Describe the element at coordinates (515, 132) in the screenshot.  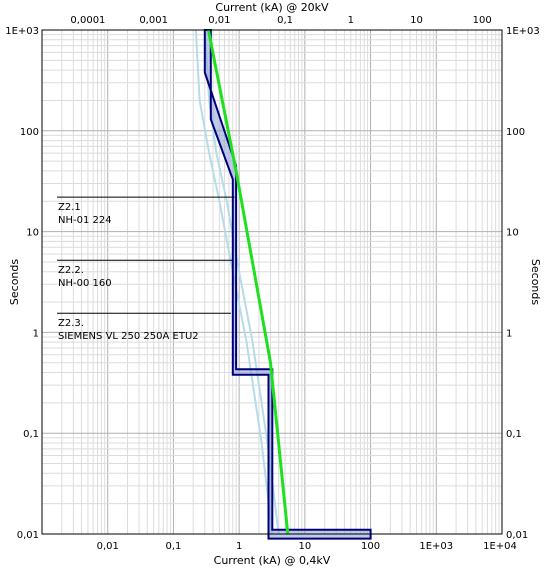
I see `y-tick-label-right: 100` at that location.